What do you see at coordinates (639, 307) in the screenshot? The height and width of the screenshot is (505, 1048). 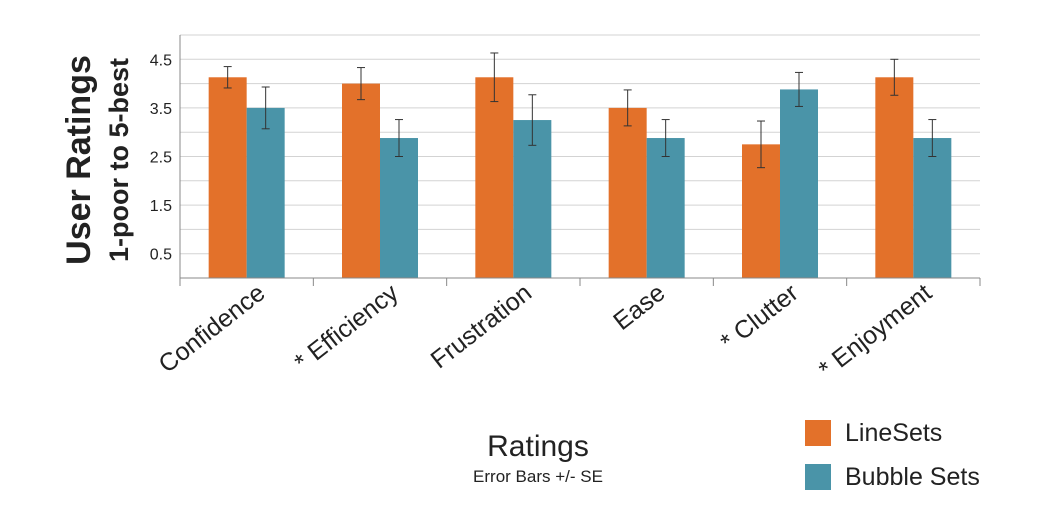 I see `x-tick-label: Ease` at bounding box center [639, 307].